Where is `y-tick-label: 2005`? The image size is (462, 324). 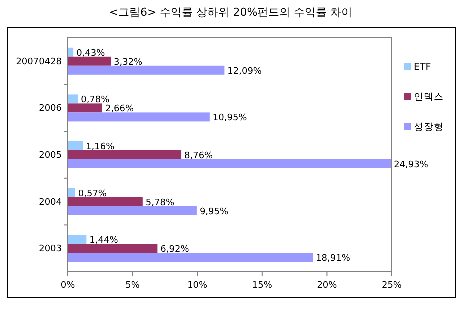 y-tick-label: 2005 is located at coordinates (50, 156).